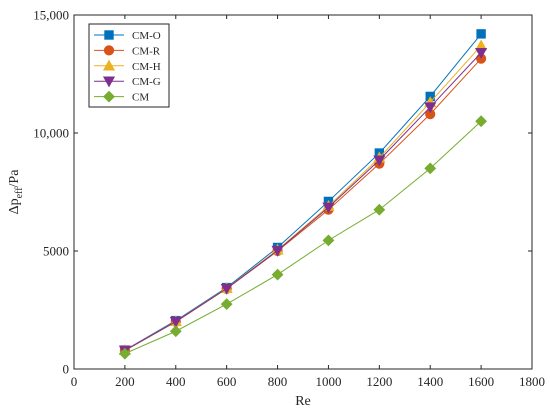  I want to click on legend-item: CM-H, so click(127, 66).